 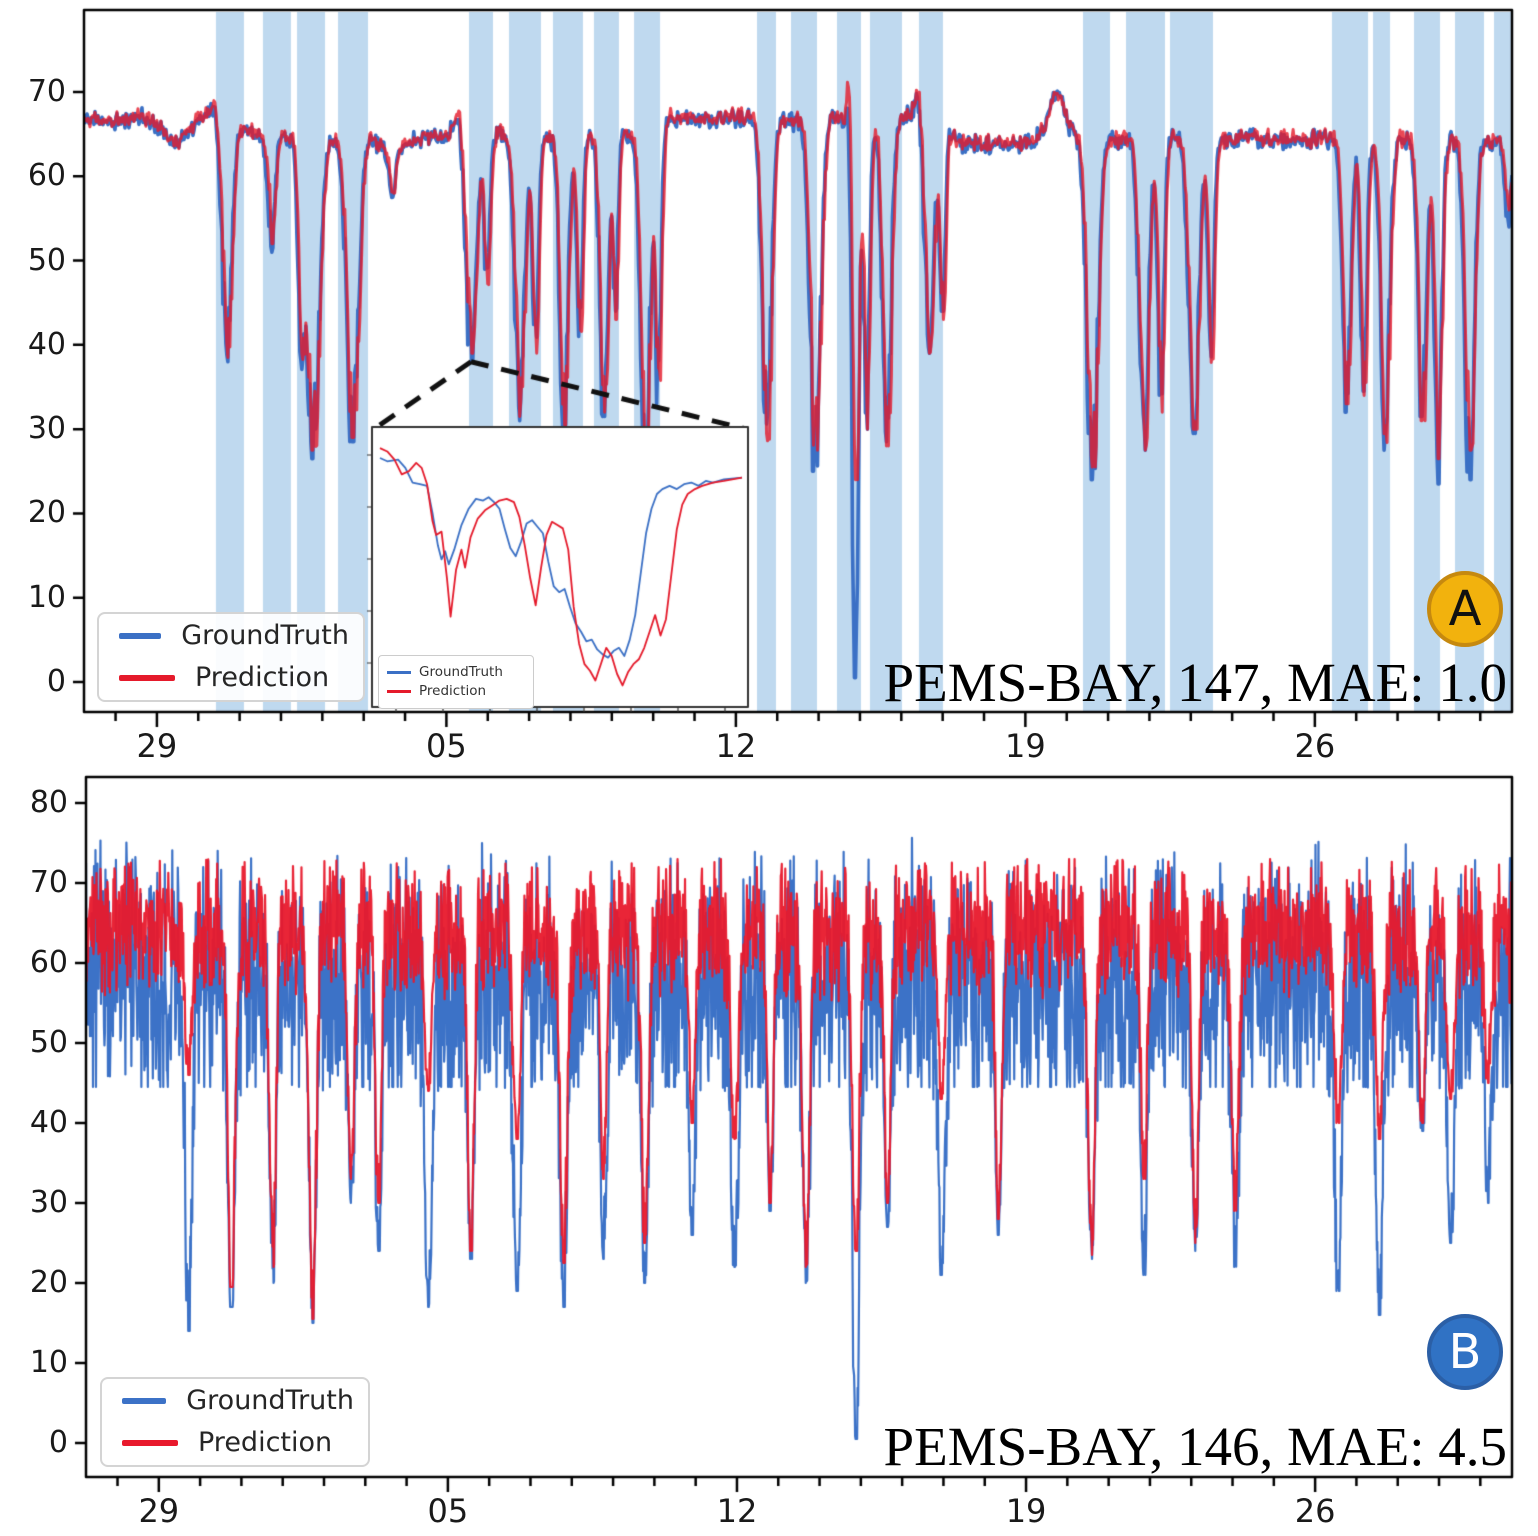 What do you see at coordinates (461, 672) in the screenshot?
I see `inset-legend-label-groundtruth: GroundTruth` at bounding box center [461, 672].